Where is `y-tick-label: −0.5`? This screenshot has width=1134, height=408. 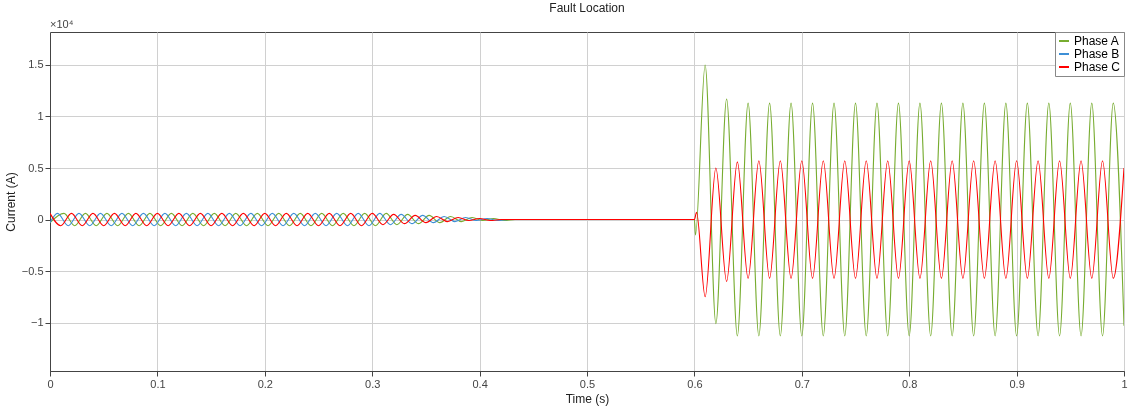
y-tick-label: −0.5 is located at coordinates (32, 270).